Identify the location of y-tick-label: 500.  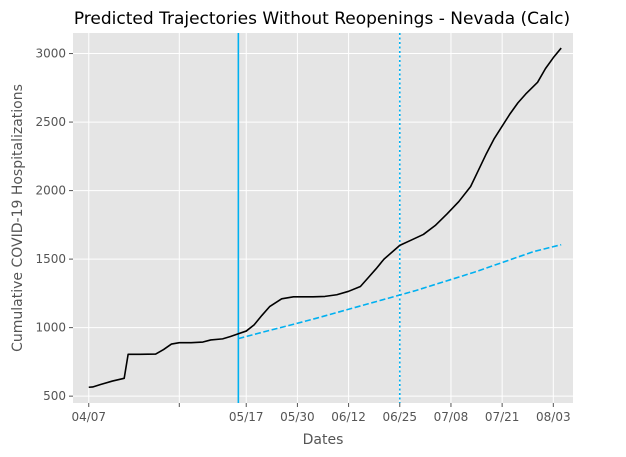
(54, 396).